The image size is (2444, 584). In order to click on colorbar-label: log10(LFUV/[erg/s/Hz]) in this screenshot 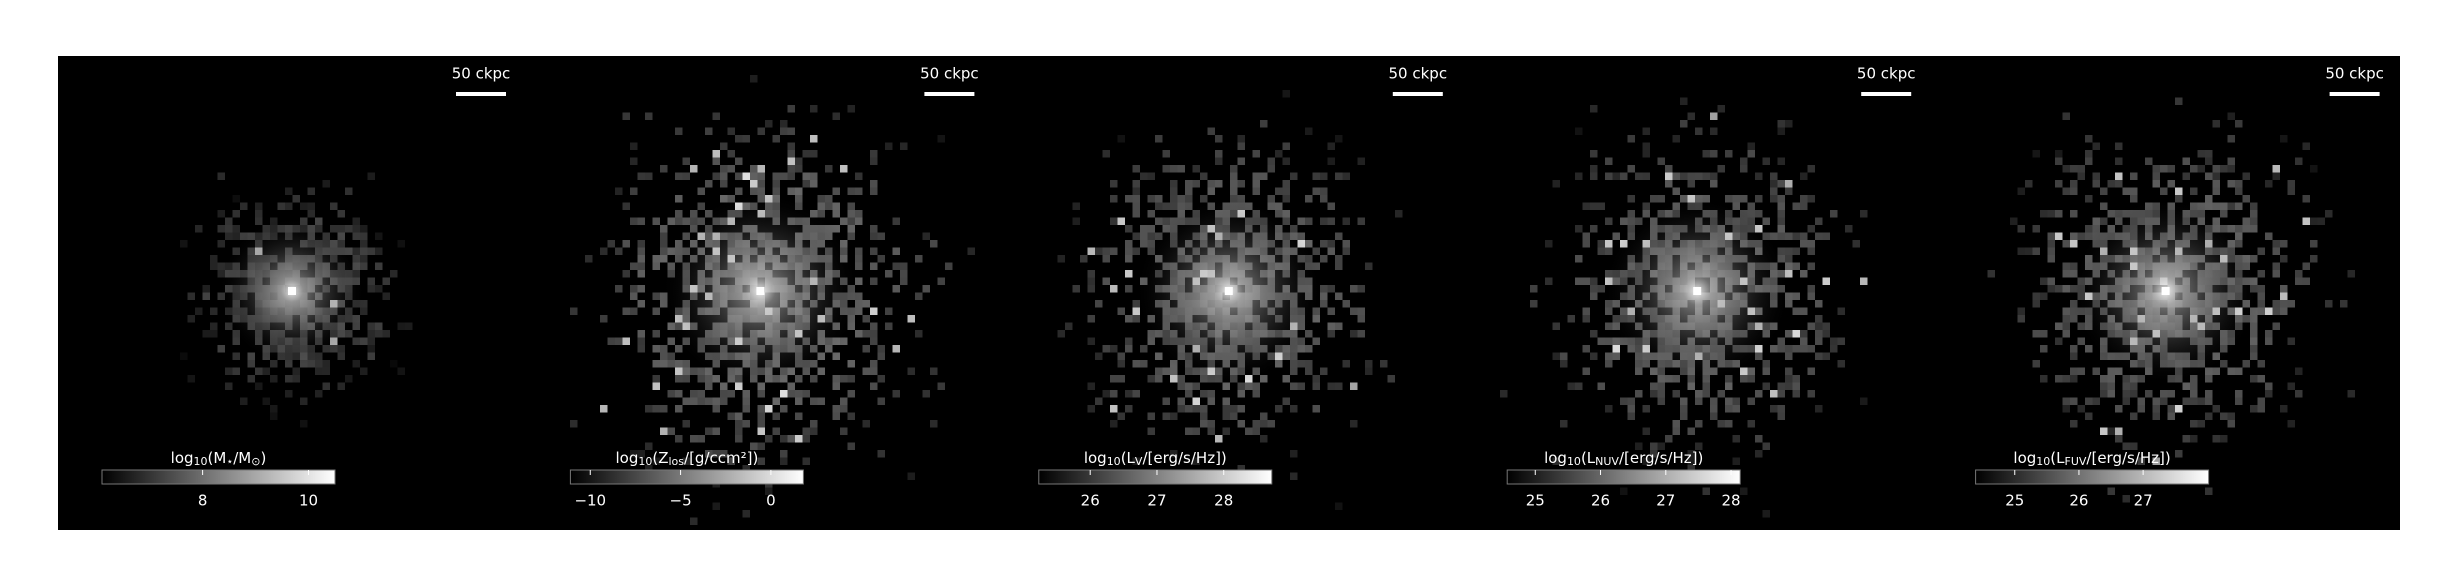, I will do `click(2091, 459)`.